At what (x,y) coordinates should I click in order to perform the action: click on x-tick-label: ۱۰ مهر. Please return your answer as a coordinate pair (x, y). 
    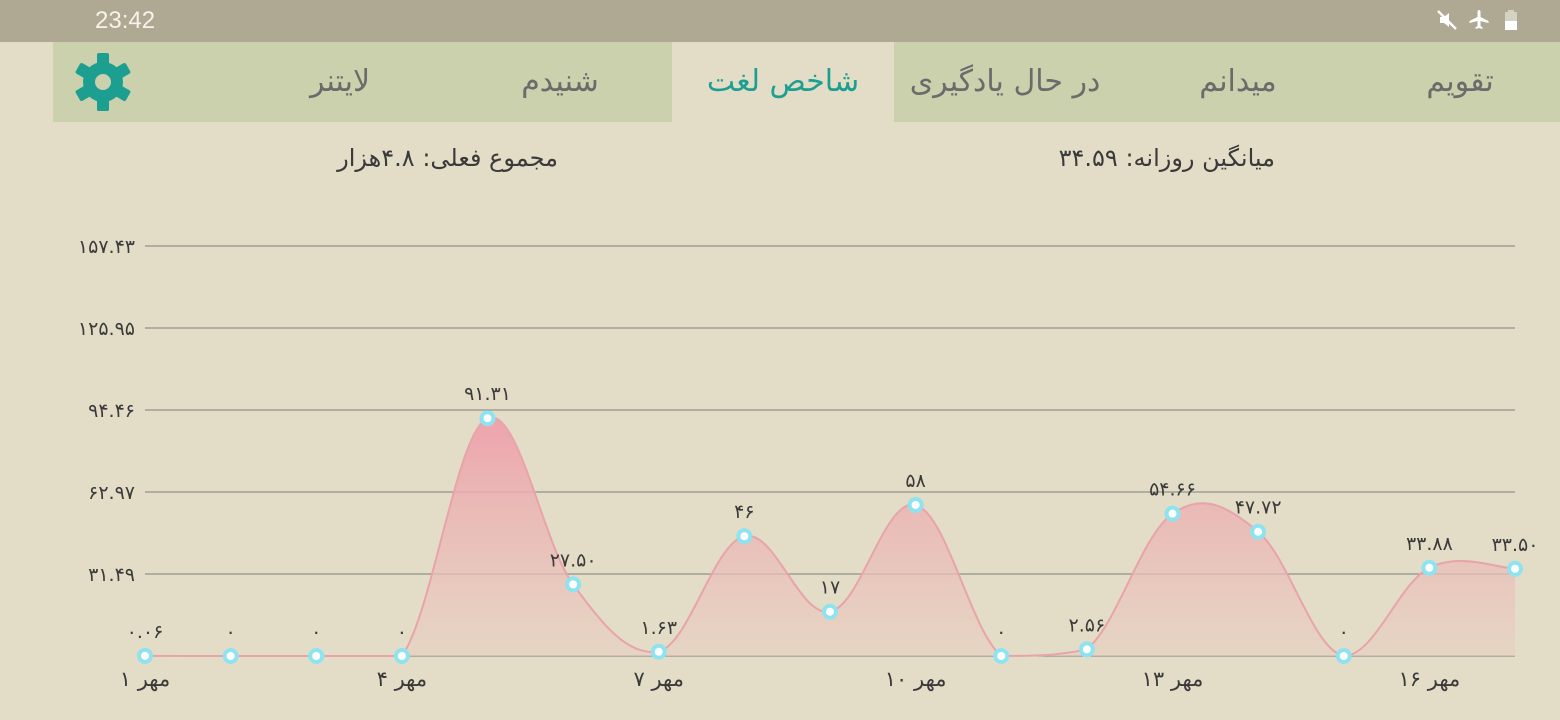
    Looking at the image, I should click on (916, 679).